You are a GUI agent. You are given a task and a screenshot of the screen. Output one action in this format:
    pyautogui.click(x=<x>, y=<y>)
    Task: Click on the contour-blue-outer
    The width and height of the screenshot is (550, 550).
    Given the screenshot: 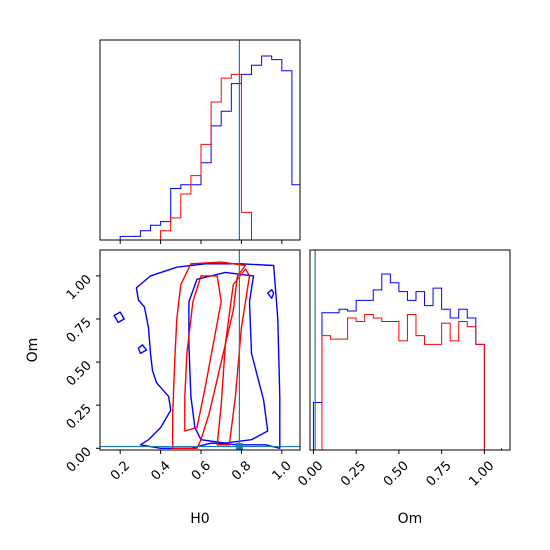 What is the action you would take?
    pyautogui.click(x=208, y=356)
    